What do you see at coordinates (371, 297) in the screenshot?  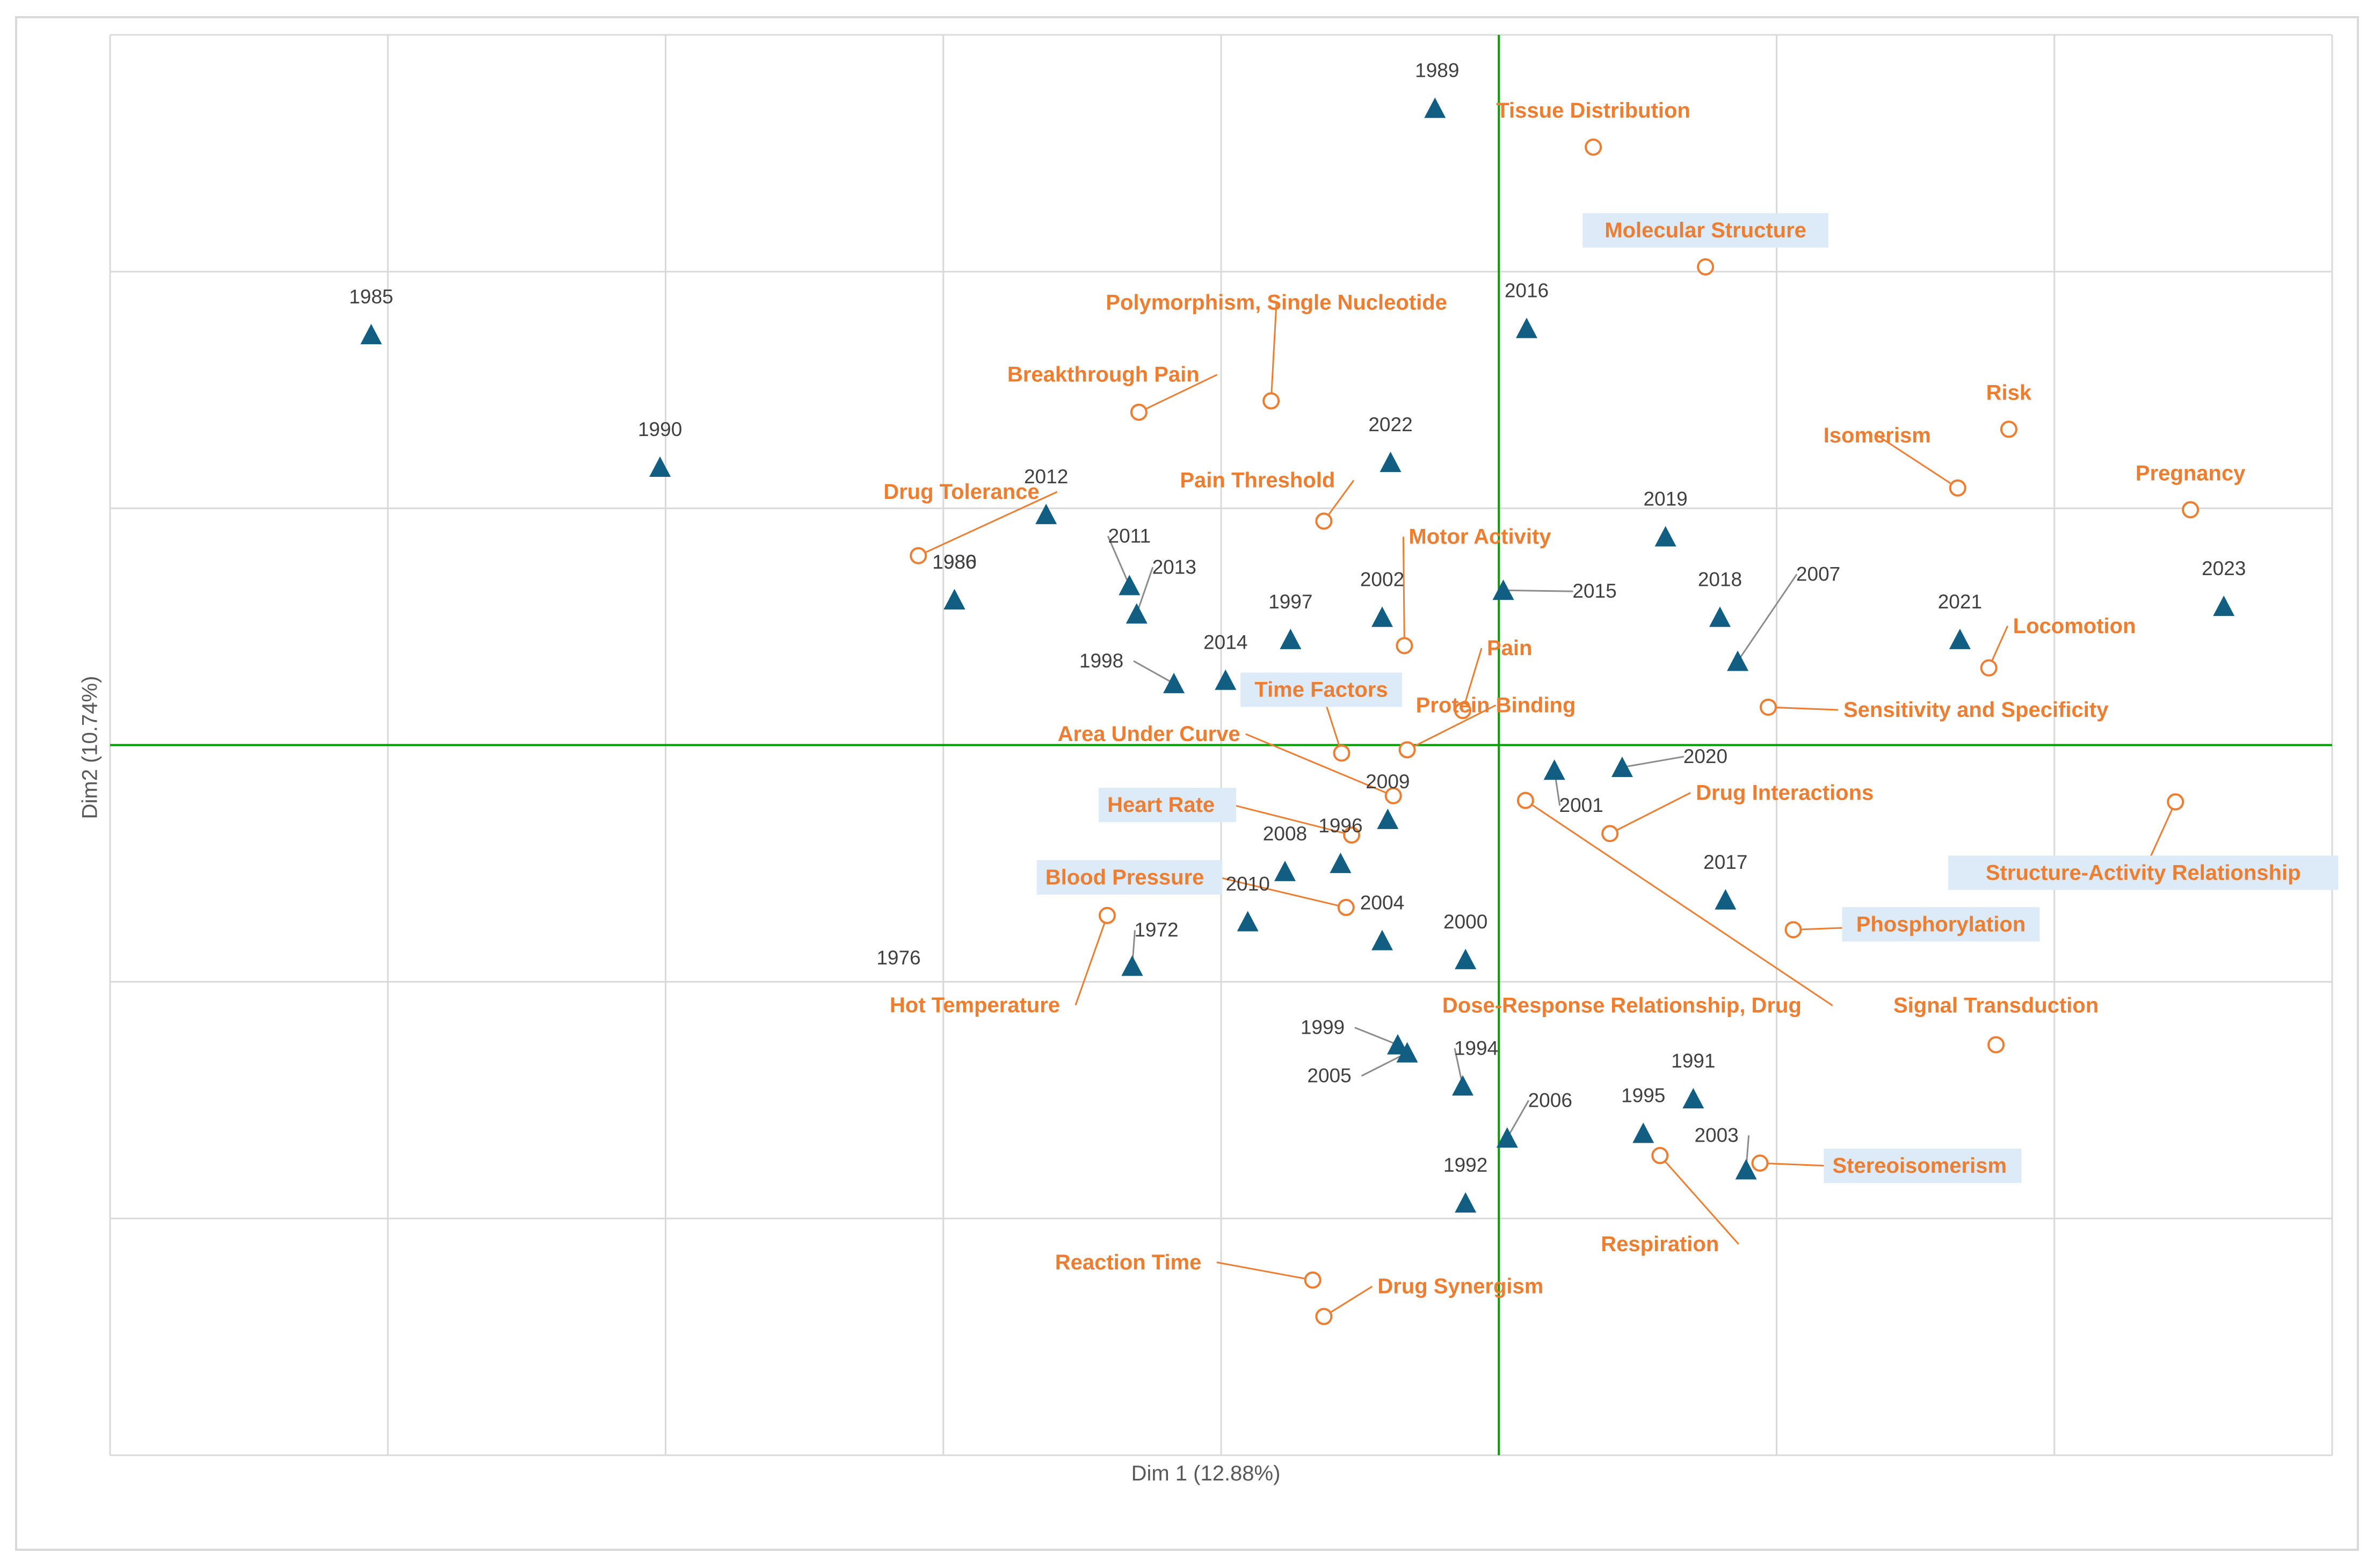 I see `year-label: 1985` at bounding box center [371, 297].